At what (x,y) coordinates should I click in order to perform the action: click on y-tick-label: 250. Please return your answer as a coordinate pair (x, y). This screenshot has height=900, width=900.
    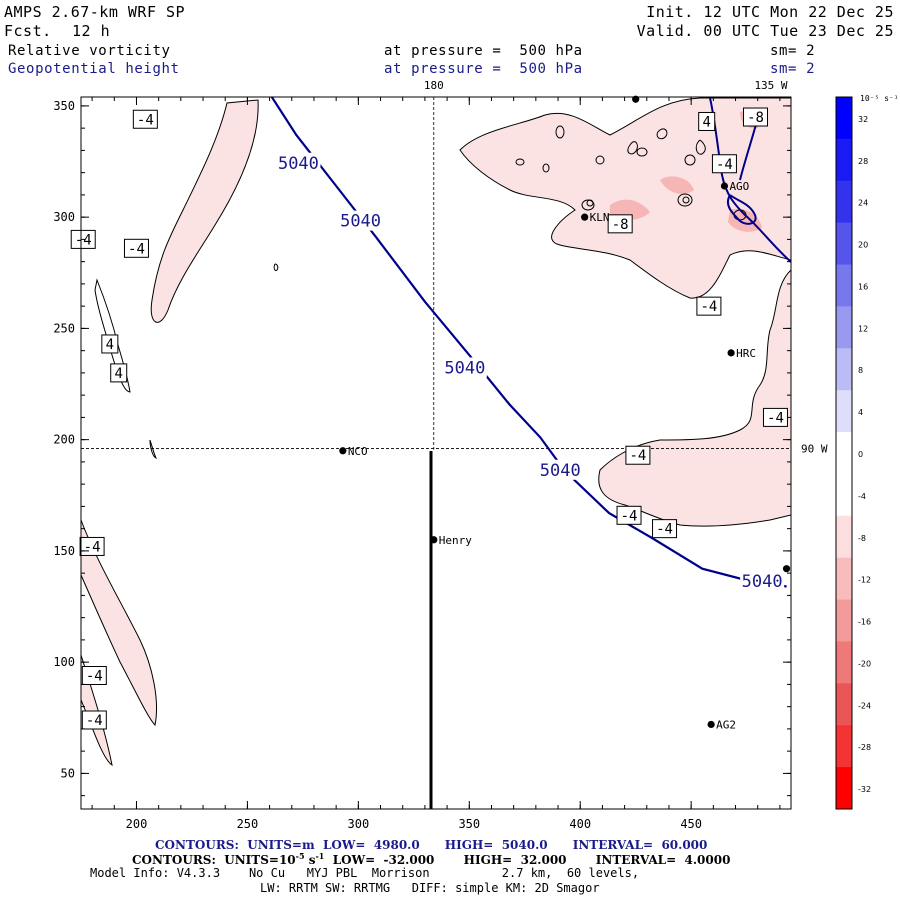
    Looking at the image, I should click on (64, 328).